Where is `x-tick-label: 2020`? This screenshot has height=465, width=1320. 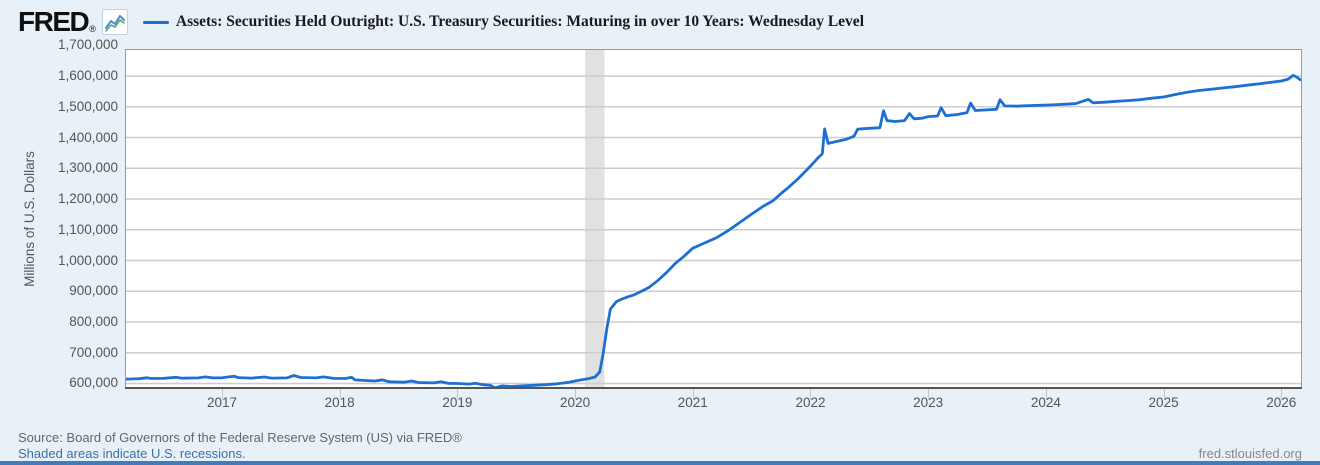
x-tick-label: 2020 is located at coordinates (575, 402).